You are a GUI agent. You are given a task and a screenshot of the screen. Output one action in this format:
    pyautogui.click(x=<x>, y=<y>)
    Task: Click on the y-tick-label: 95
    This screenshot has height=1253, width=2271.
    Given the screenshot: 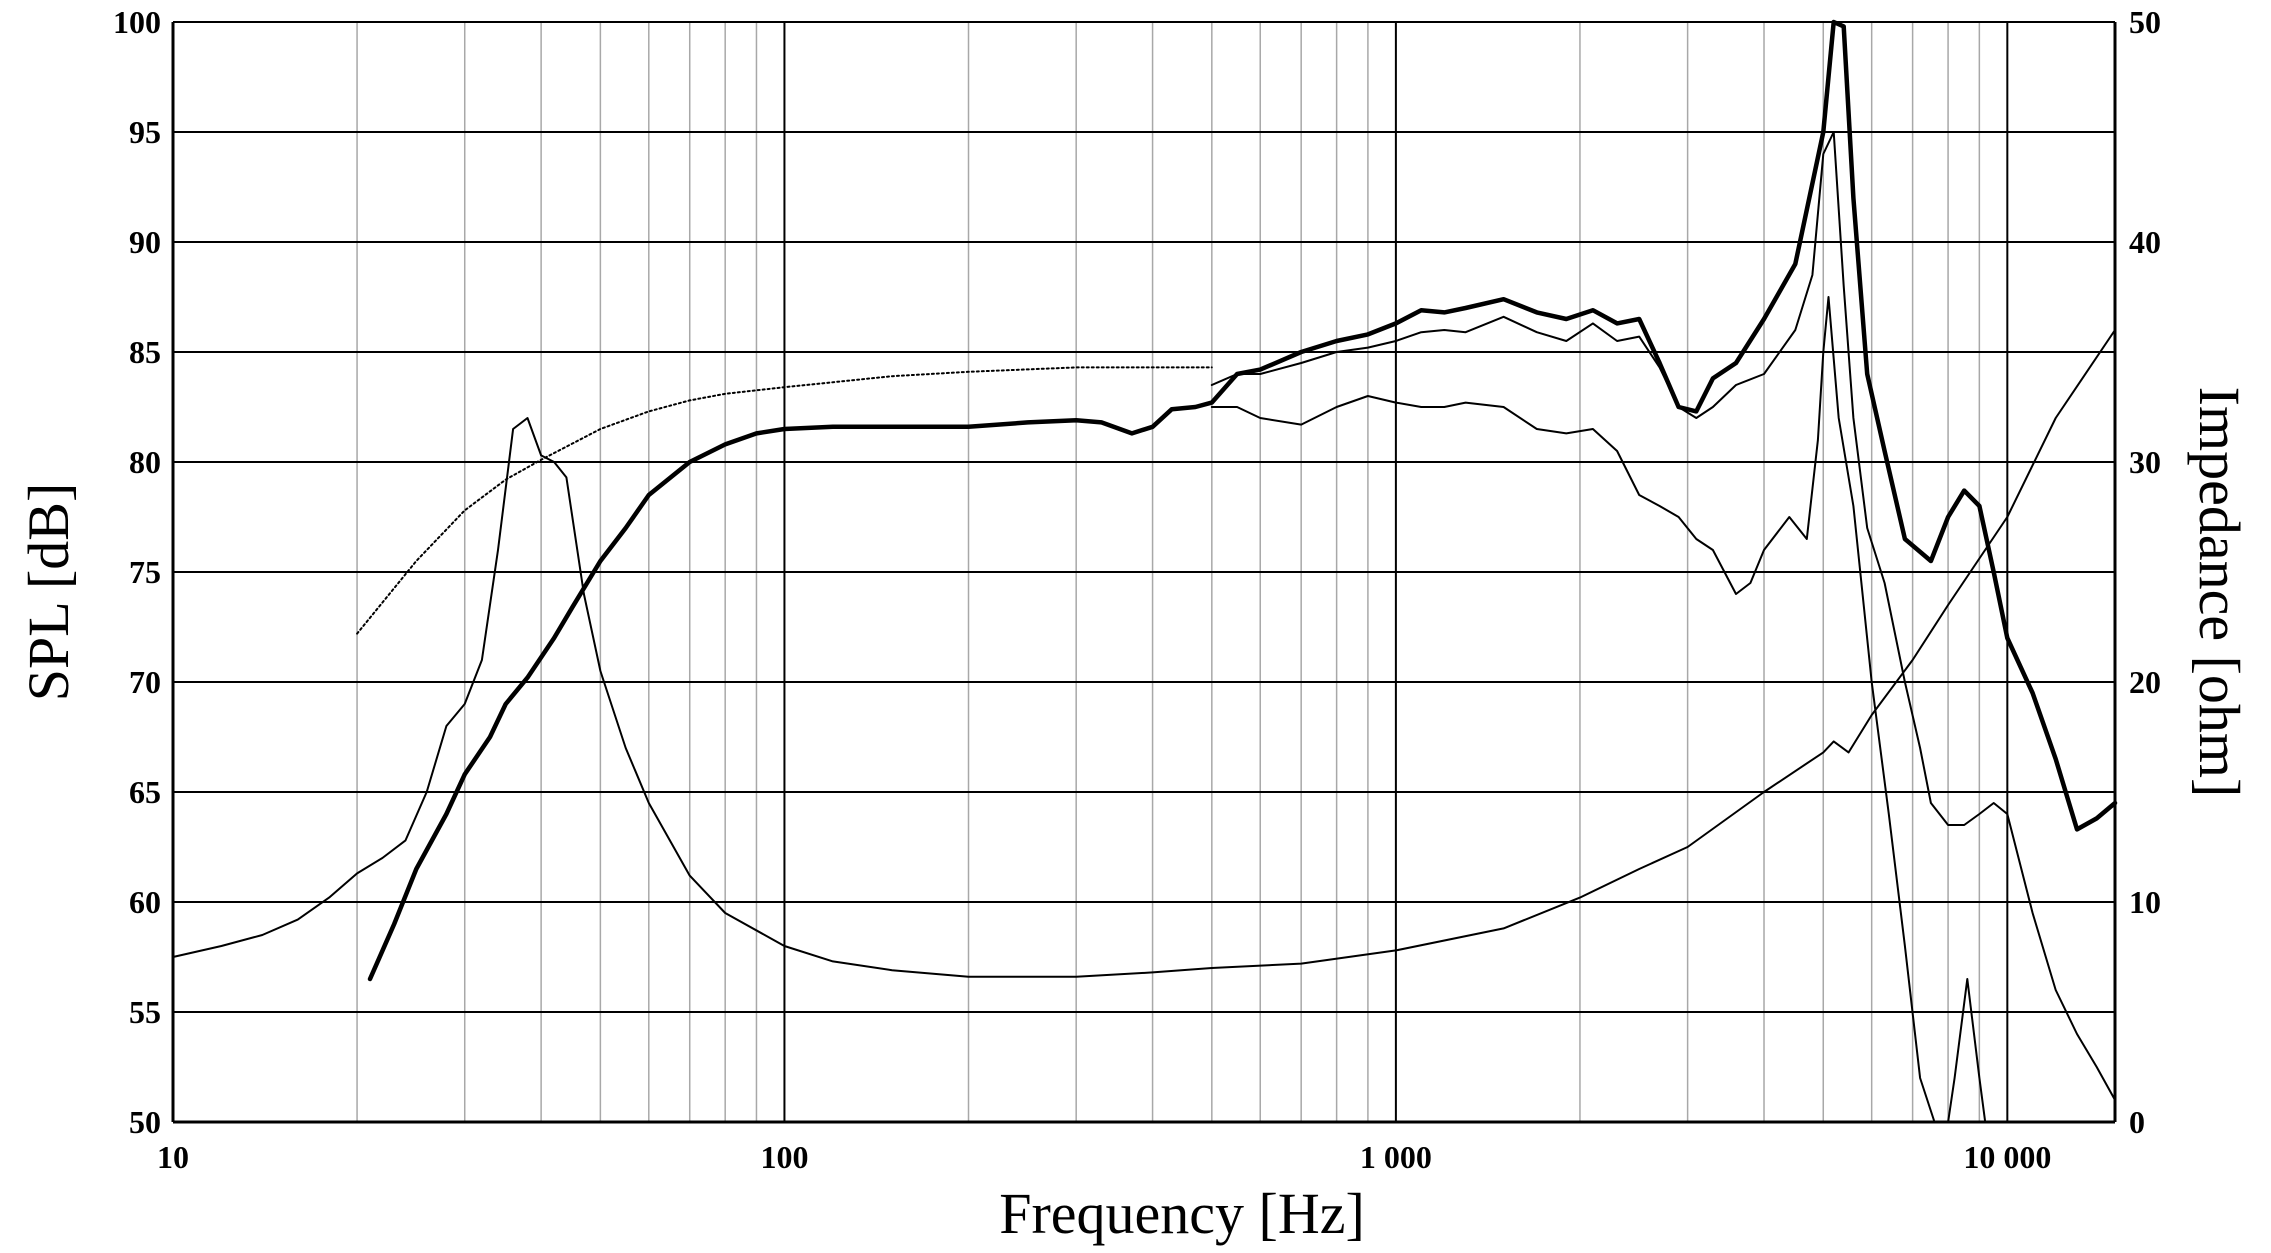 What is the action you would take?
    pyautogui.click(x=145, y=132)
    